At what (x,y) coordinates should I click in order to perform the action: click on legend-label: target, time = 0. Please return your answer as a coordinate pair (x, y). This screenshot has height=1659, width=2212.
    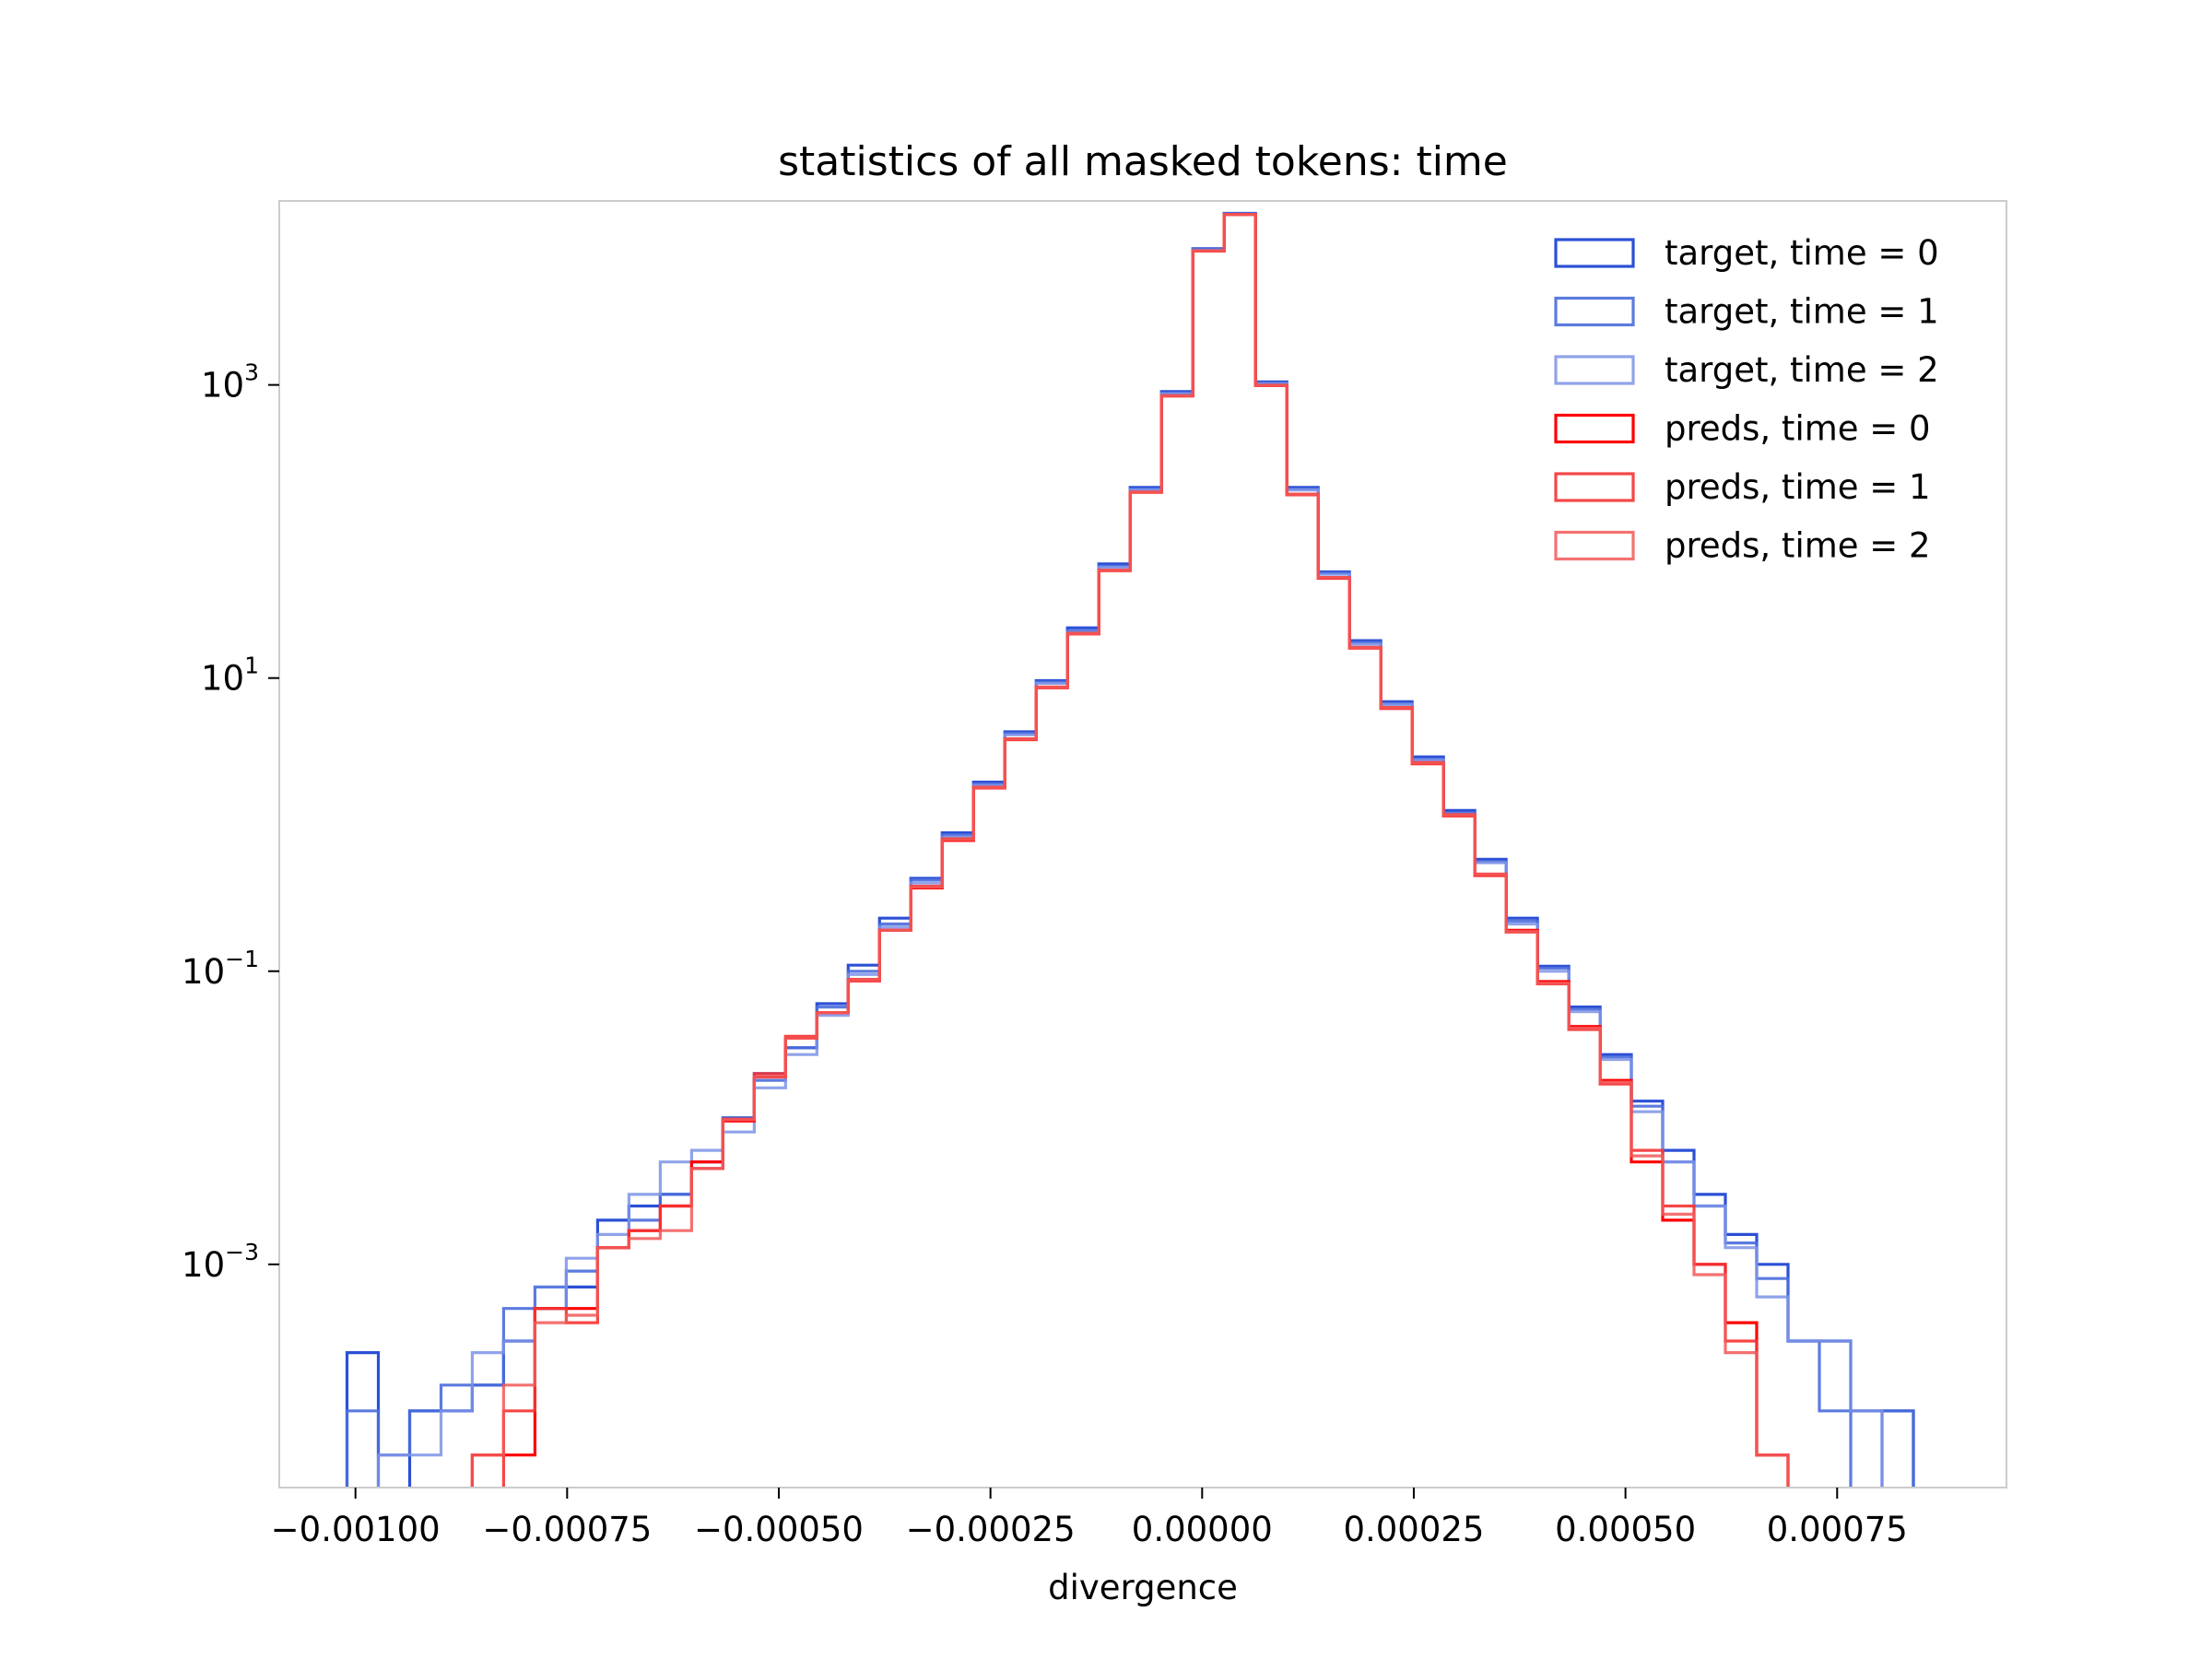
    Looking at the image, I should click on (1802, 253).